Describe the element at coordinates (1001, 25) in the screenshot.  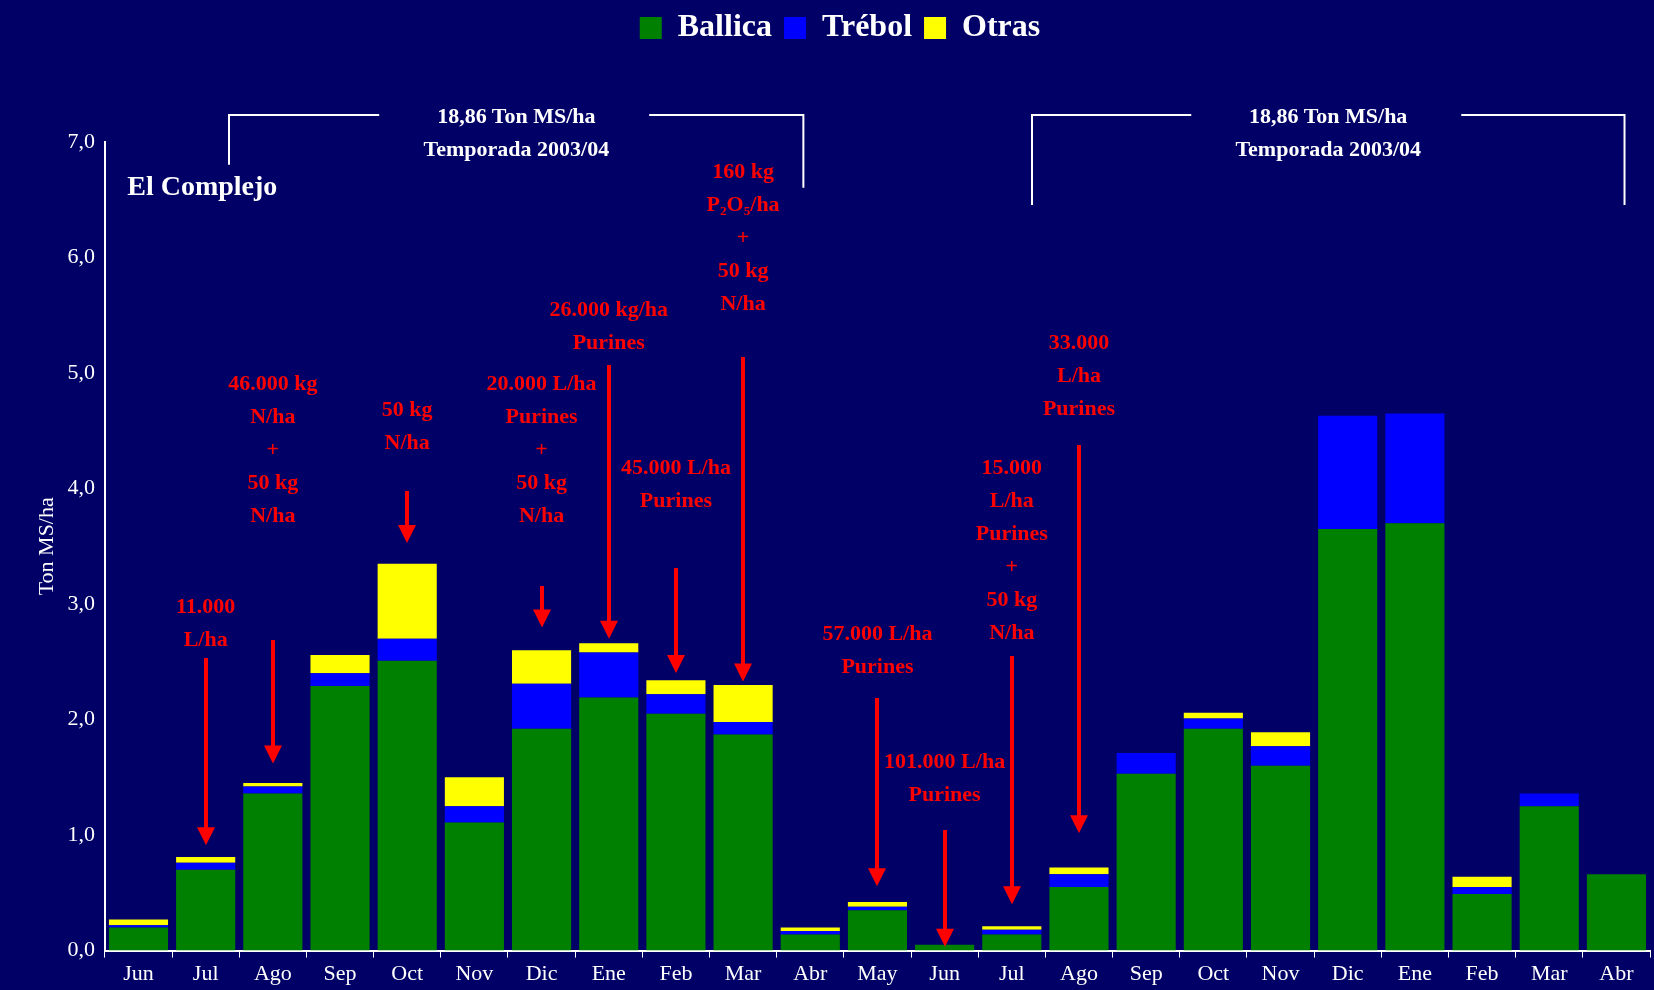
I see `legend-label: Otras` at that location.